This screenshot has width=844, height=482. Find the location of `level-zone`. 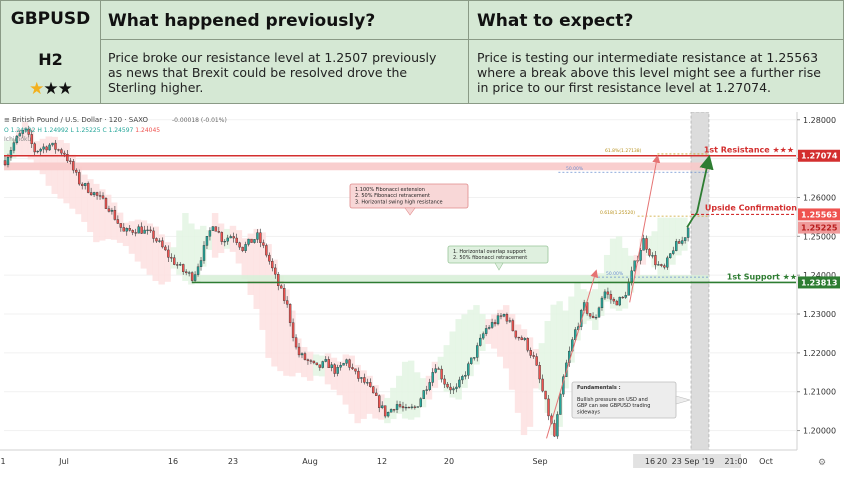

level-zone is located at coordinates (356, 166).